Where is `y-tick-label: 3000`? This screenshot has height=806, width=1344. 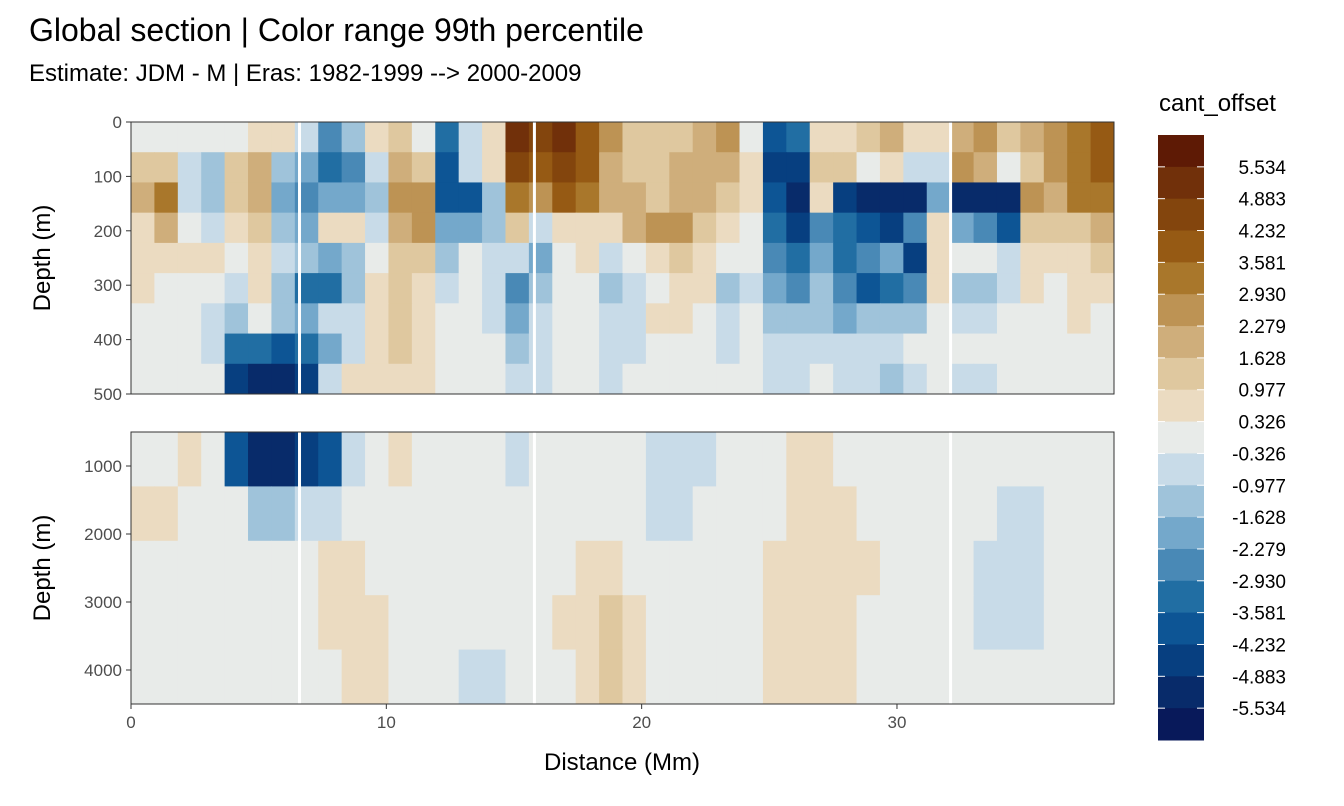 y-tick-label: 3000 is located at coordinates (103, 602).